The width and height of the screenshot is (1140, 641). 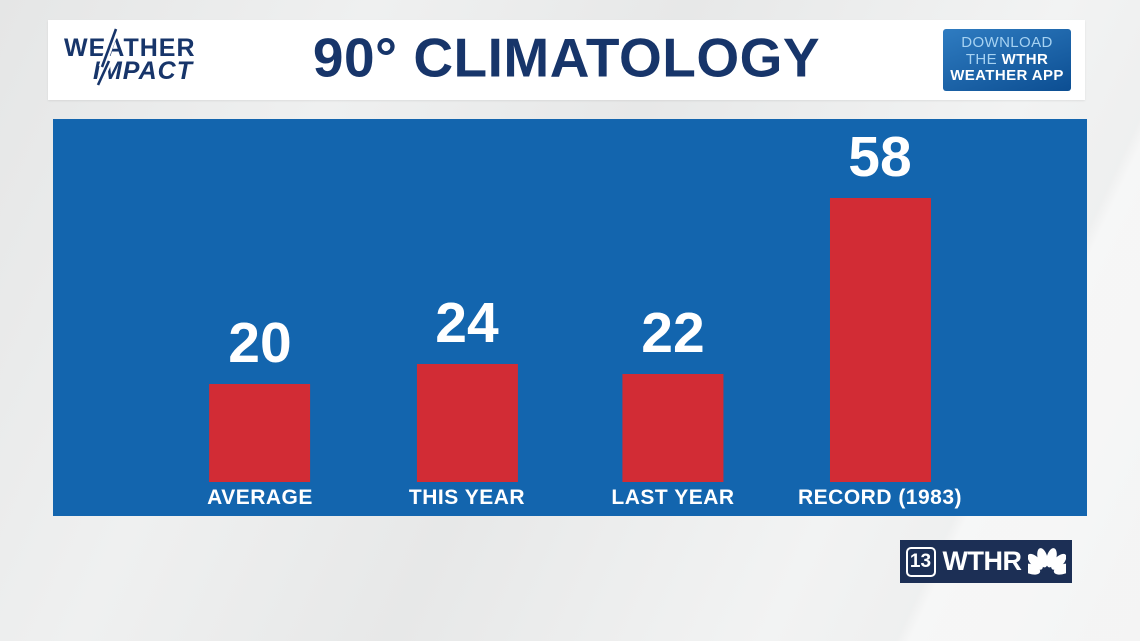 What do you see at coordinates (143, 71) in the screenshot?
I see `brand-impact-text: IMPACT` at bounding box center [143, 71].